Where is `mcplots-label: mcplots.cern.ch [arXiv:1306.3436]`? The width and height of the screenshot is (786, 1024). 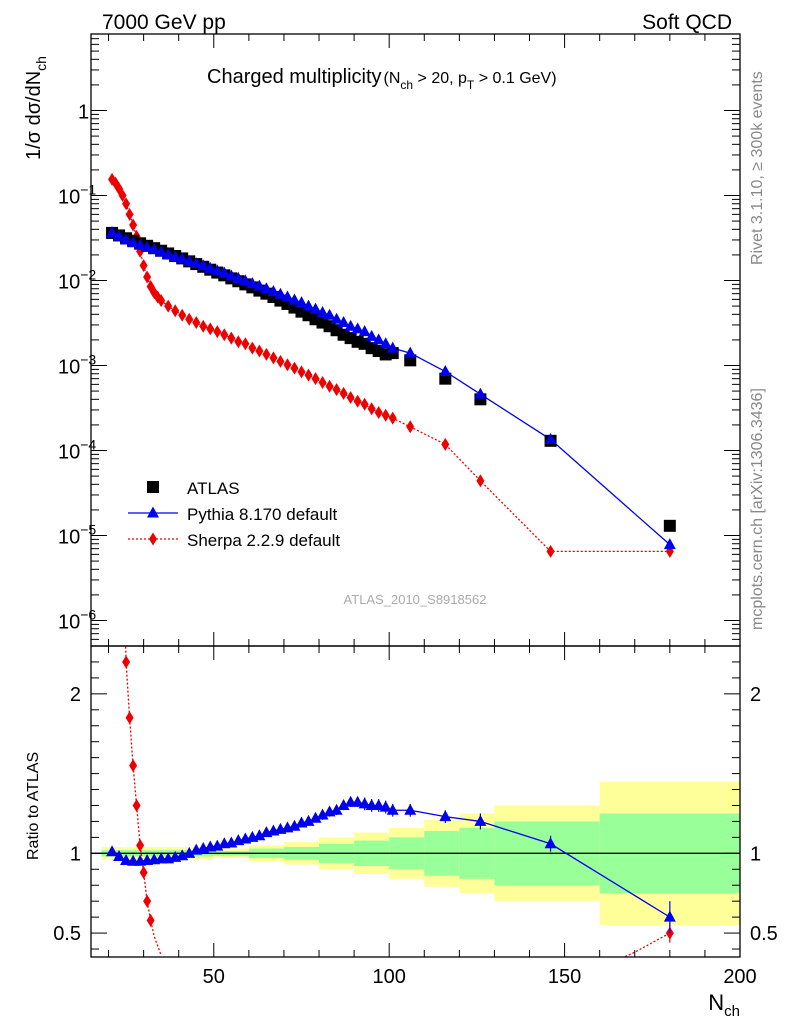
mcplots-label: mcplots.cern.ch [arXiv:1306.3436] is located at coordinates (757, 509).